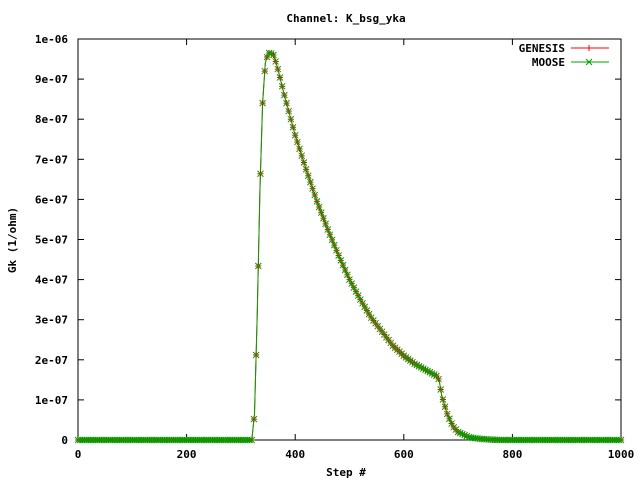 The height and width of the screenshot is (480, 640). Describe the element at coordinates (51, 159) in the screenshot. I see `y-tick-label: 7e-07` at that location.